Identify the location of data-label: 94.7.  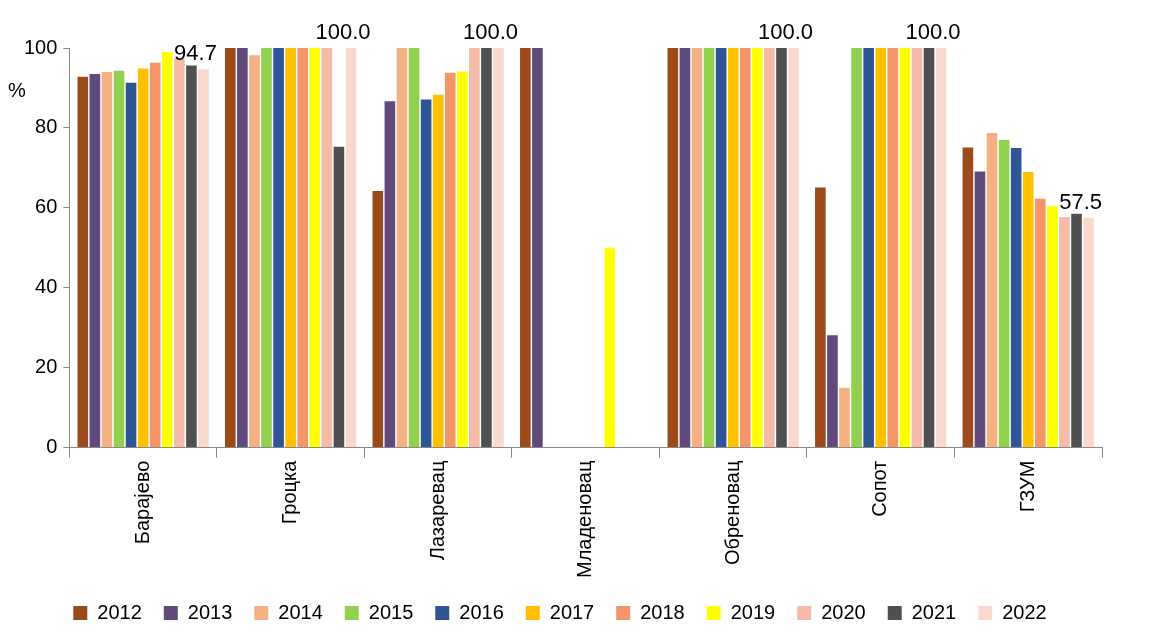
(195, 53).